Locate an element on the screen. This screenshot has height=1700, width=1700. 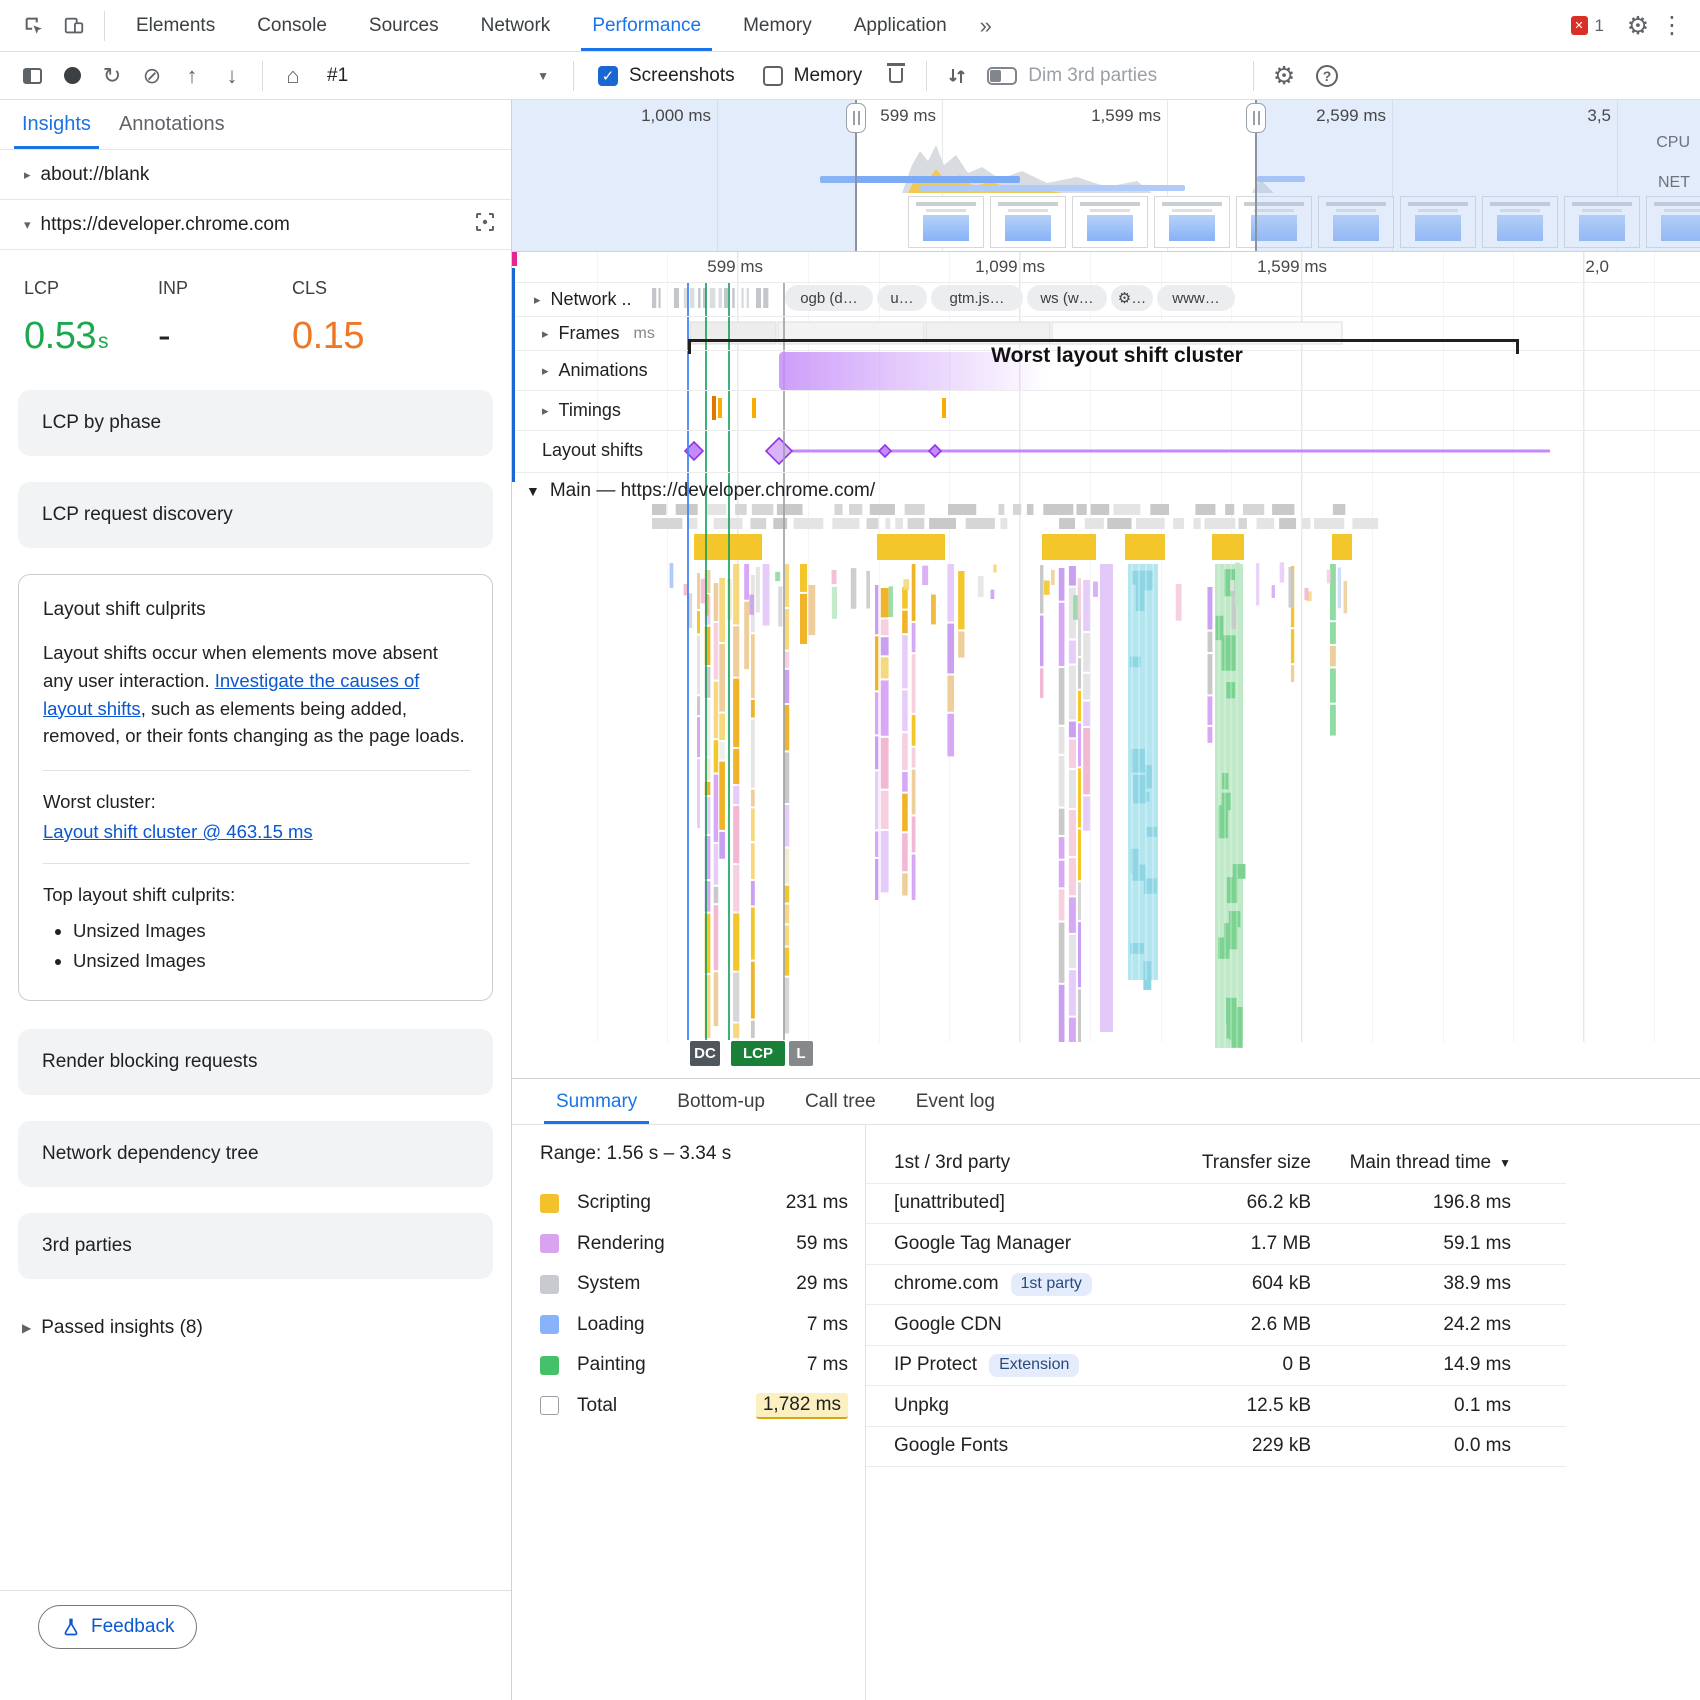
record-icon is located at coordinates (72, 76).